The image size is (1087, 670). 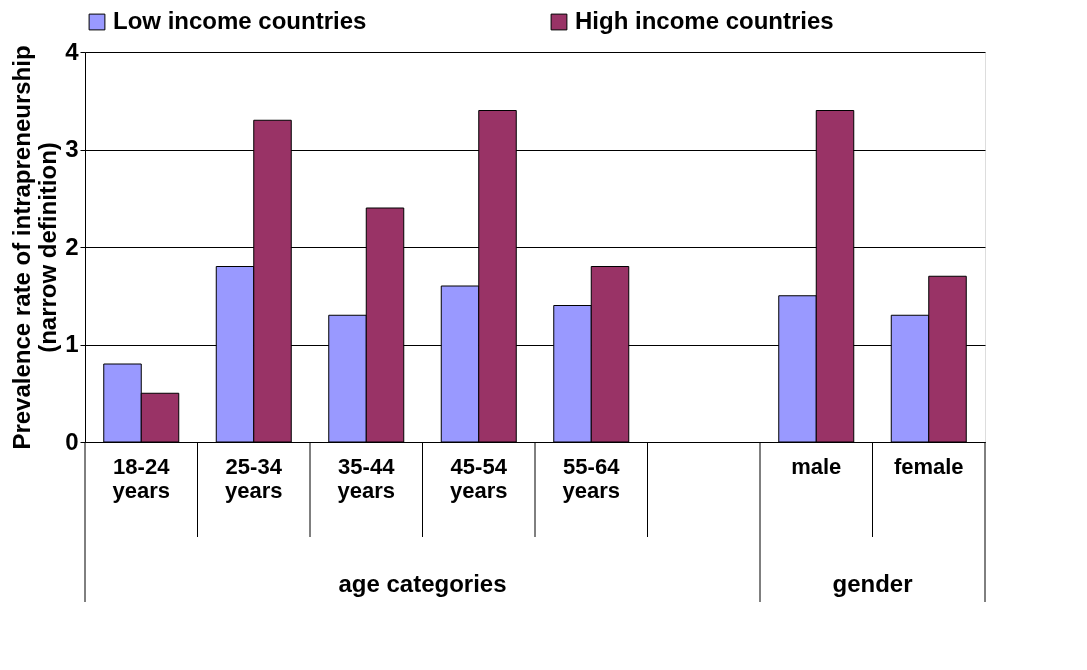 I want to click on x-tick-label: male, so click(x=816, y=466).